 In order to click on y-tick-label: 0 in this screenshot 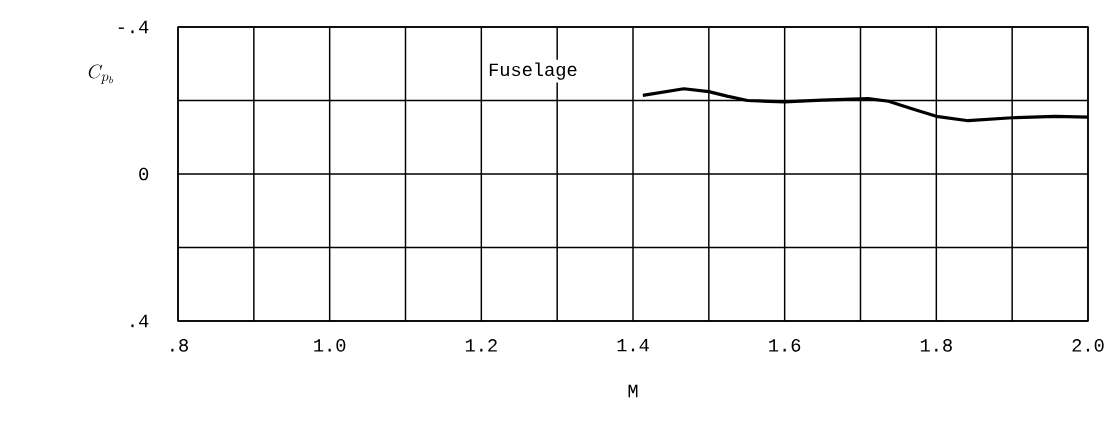, I will do `click(144, 174)`.